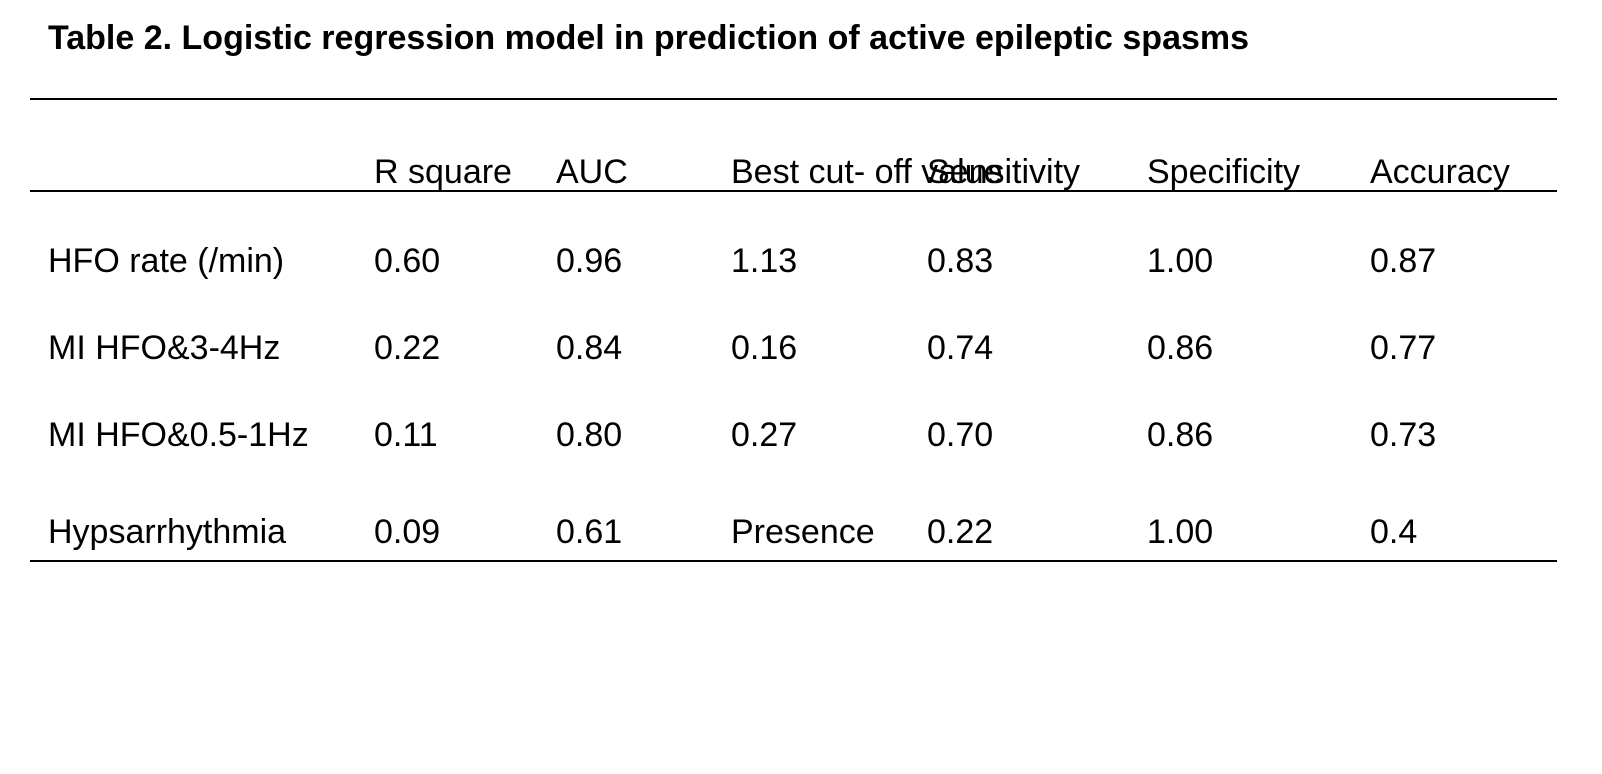  I want to click on table-cell: 0.73, so click(1403, 435).